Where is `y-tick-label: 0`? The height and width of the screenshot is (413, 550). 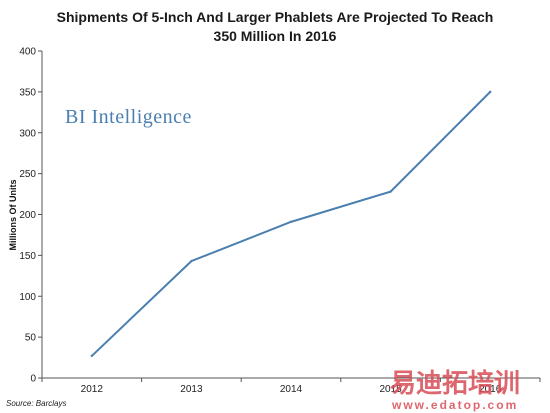 y-tick-label: 0 is located at coordinates (33, 379).